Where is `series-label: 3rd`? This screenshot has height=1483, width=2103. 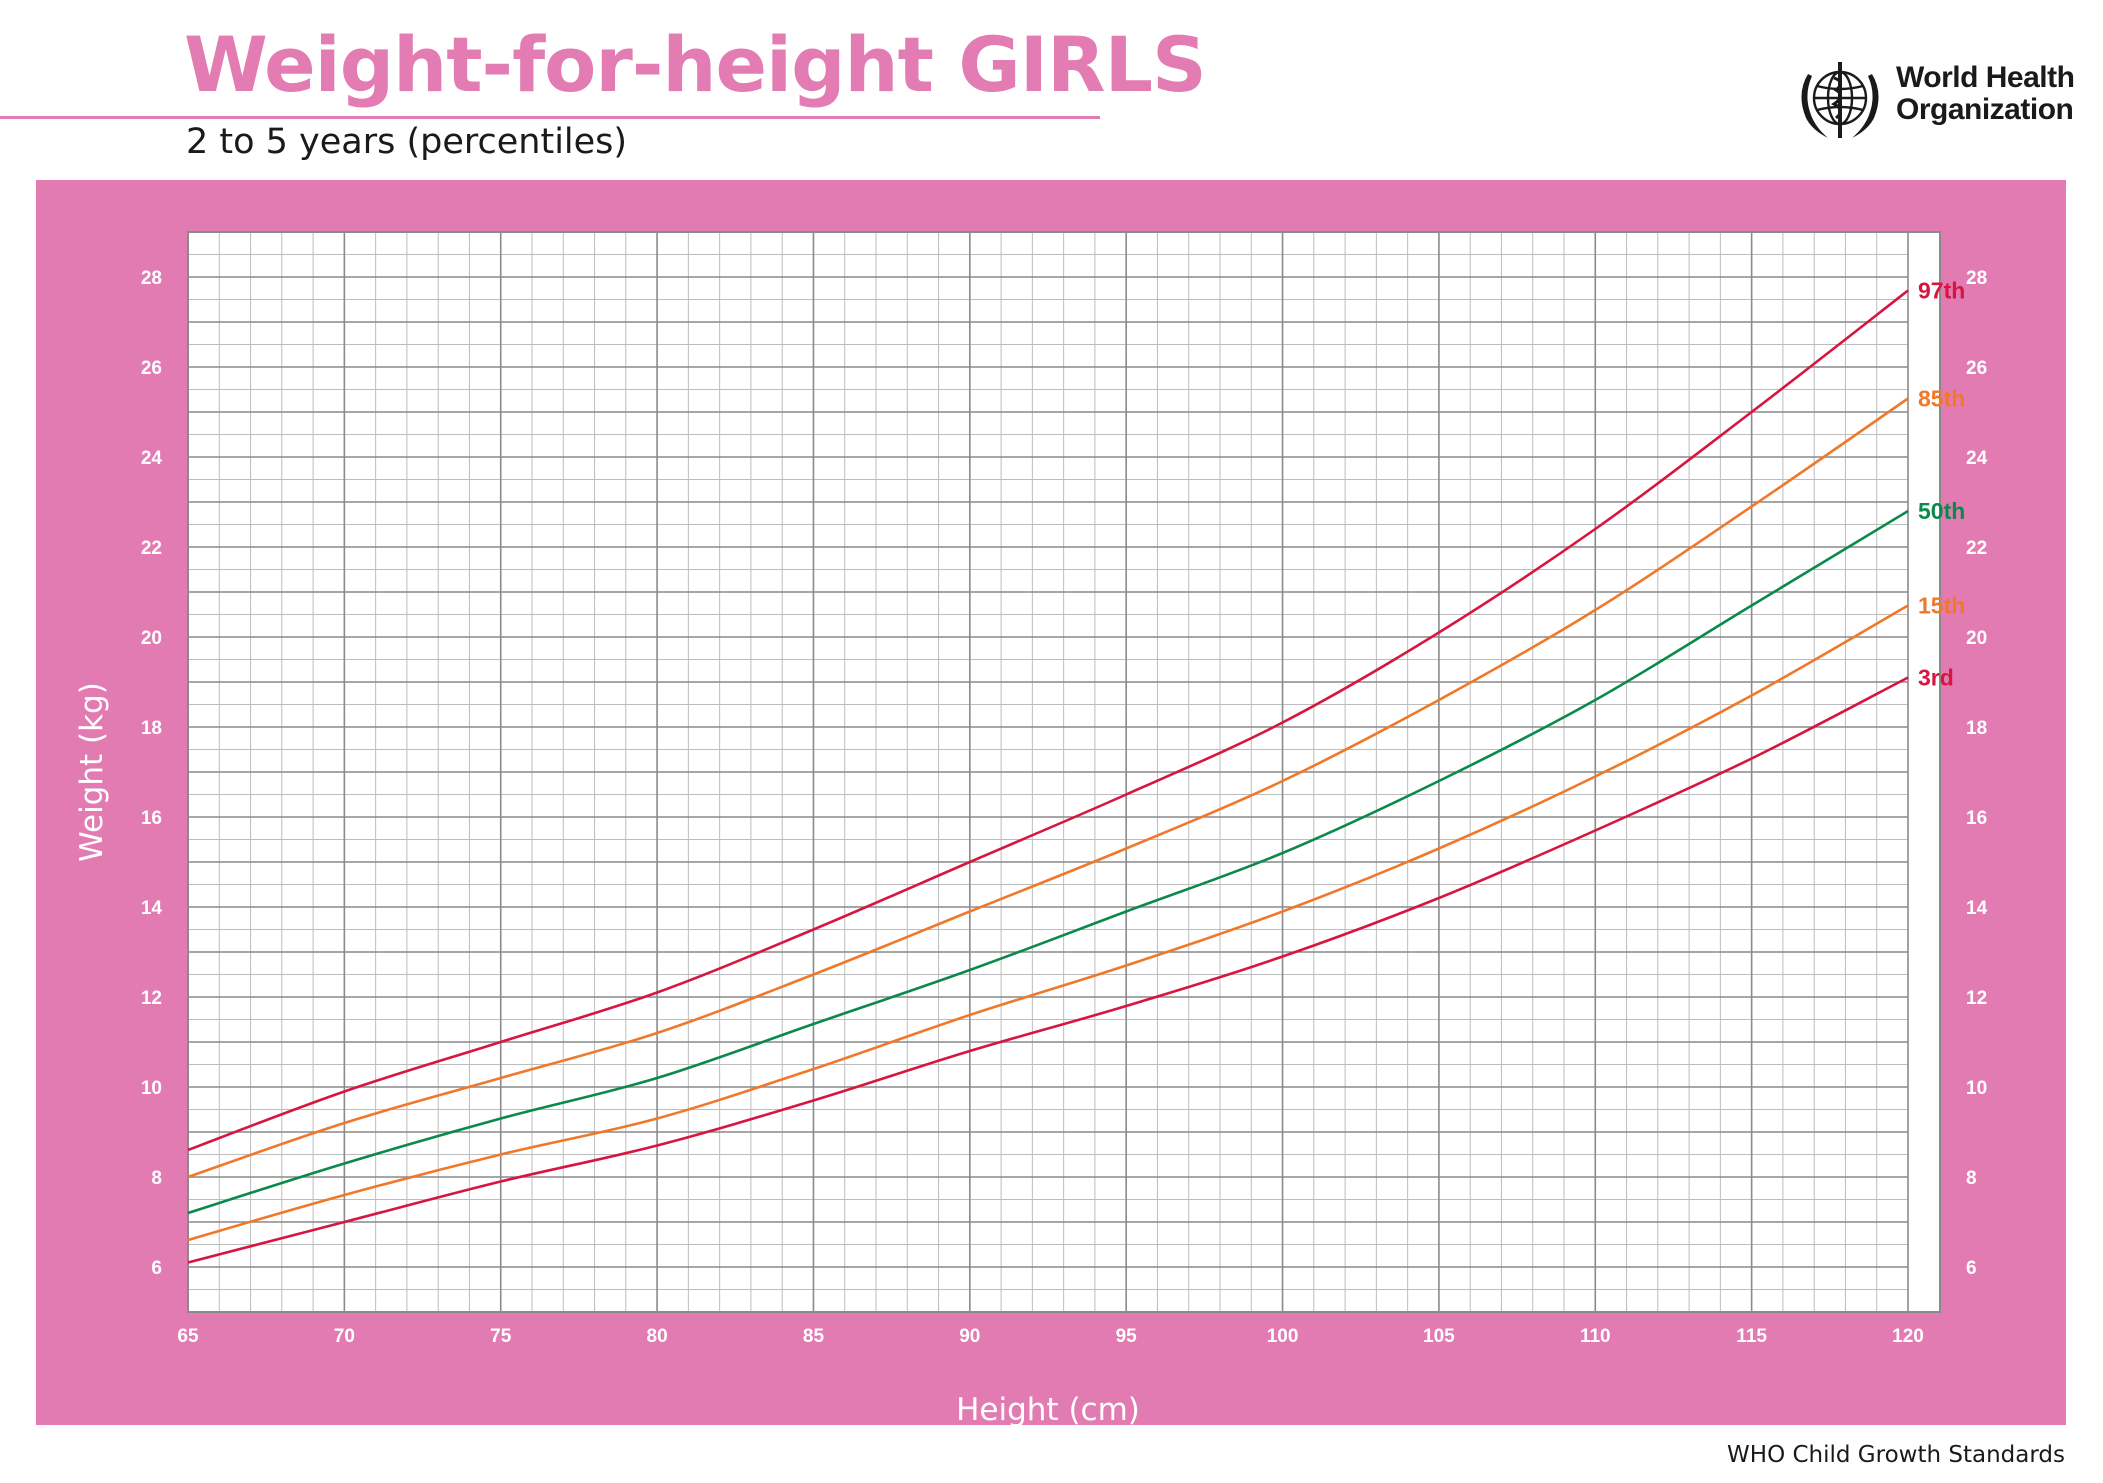 series-label: 3rd is located at coordinates (1936, 678).